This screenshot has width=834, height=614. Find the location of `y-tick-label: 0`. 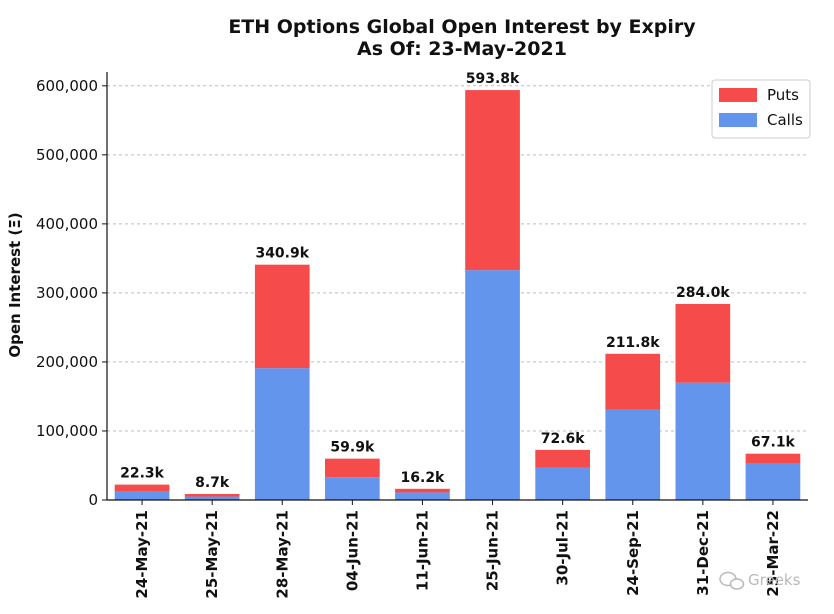

y-tick-label: 0 is located at coordinates (93, 500).